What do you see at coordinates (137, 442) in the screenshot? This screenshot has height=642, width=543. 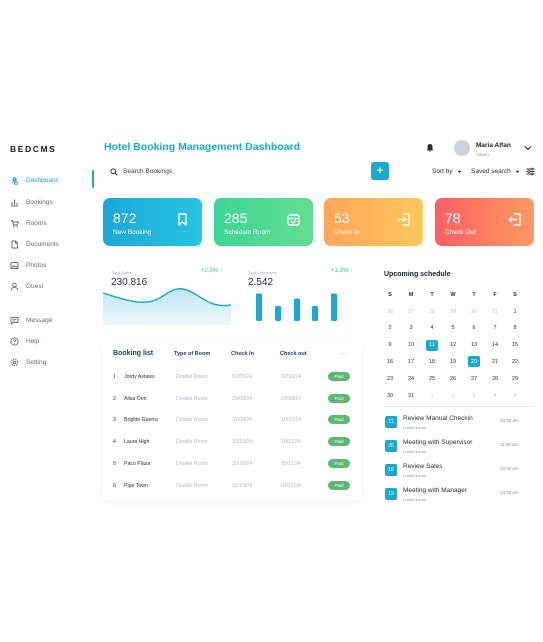 I see `guest-name: Laura High` at bounding box center [137, 442].